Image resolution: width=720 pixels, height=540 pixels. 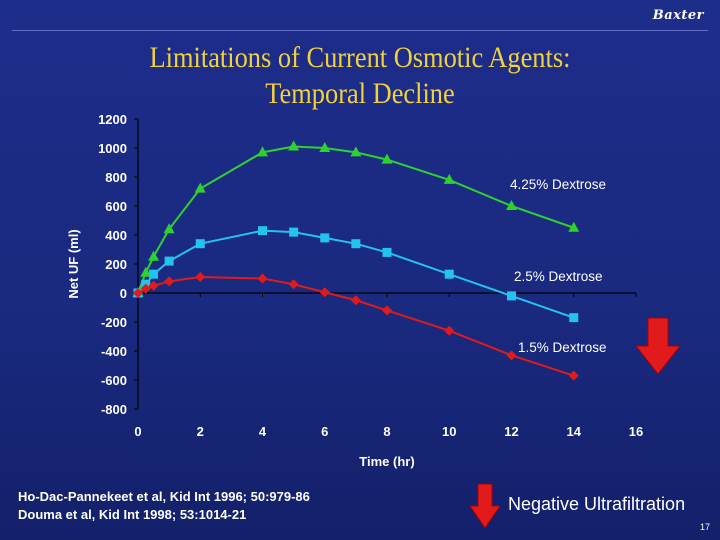 I want to click on y-tick-label: -200, so click(x=114, y=322).